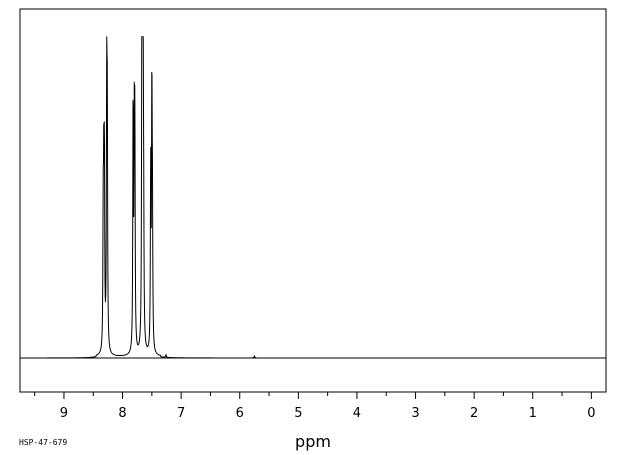 The width and height of the screenshot is (620, 455). I want to click on tick-label: 9, so click(64, 413).